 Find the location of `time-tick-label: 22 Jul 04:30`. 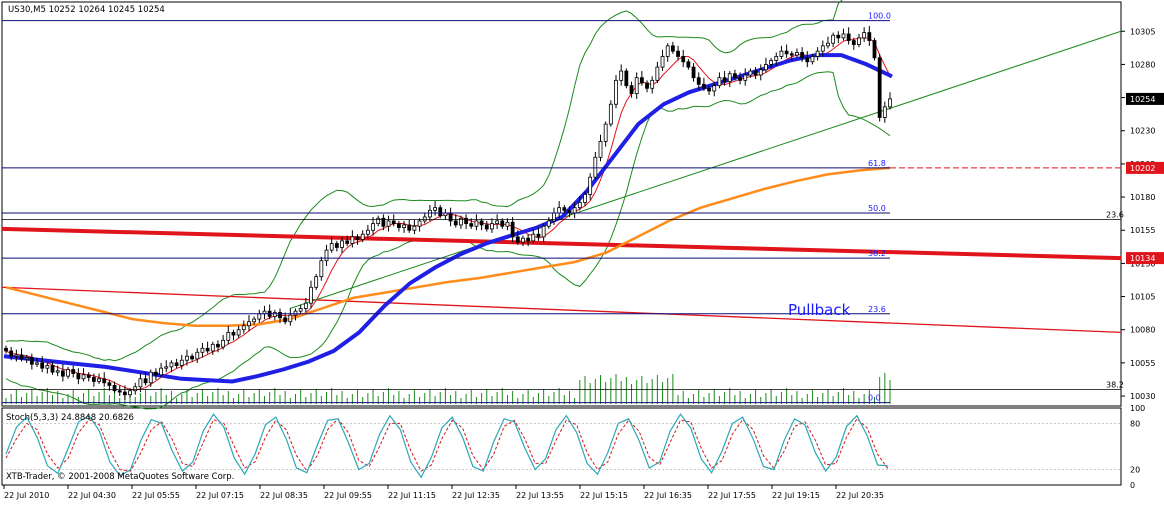

time-tick-label: 22 Jul 04:30 is located at coordinates (92, 495).